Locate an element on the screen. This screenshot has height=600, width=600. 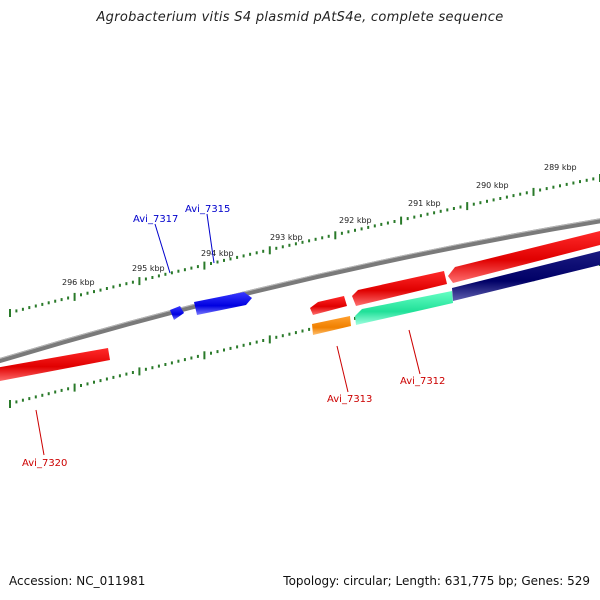
gene-label-avi-7317: Avi_7317 is located at coordinates (155, 219).